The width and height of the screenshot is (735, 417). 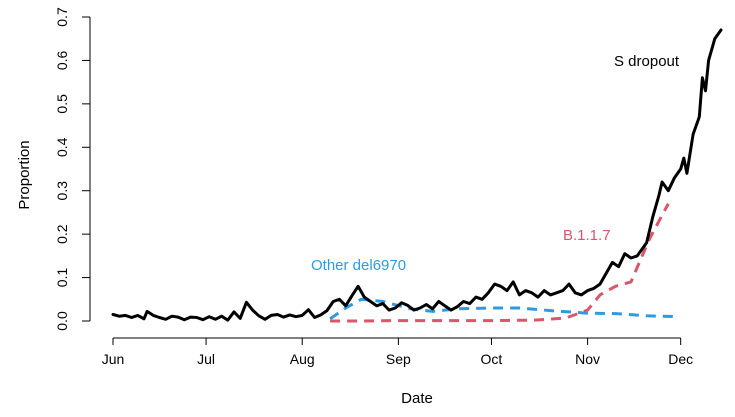 What do you see at coordinates (398, 359) in the screenshot?
I see `x-tick-label: Sep` at bounding box center [398, 359].